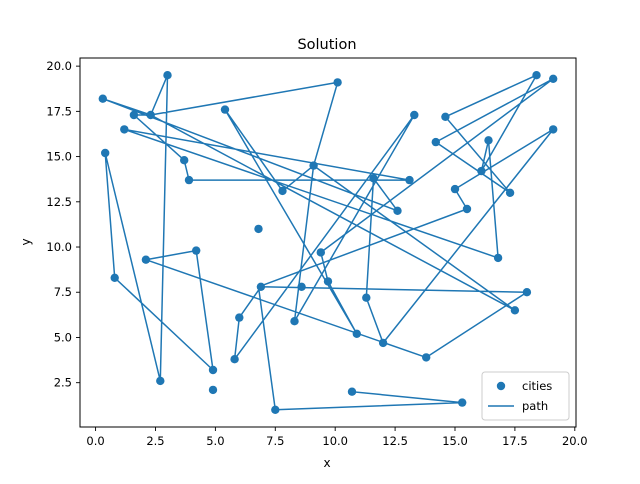 The height and width of the screenshot is (484, 640). Describe the element at coordinates (63, 383) in the screenshot. I see `y-tick-label: 2.5` at that location.